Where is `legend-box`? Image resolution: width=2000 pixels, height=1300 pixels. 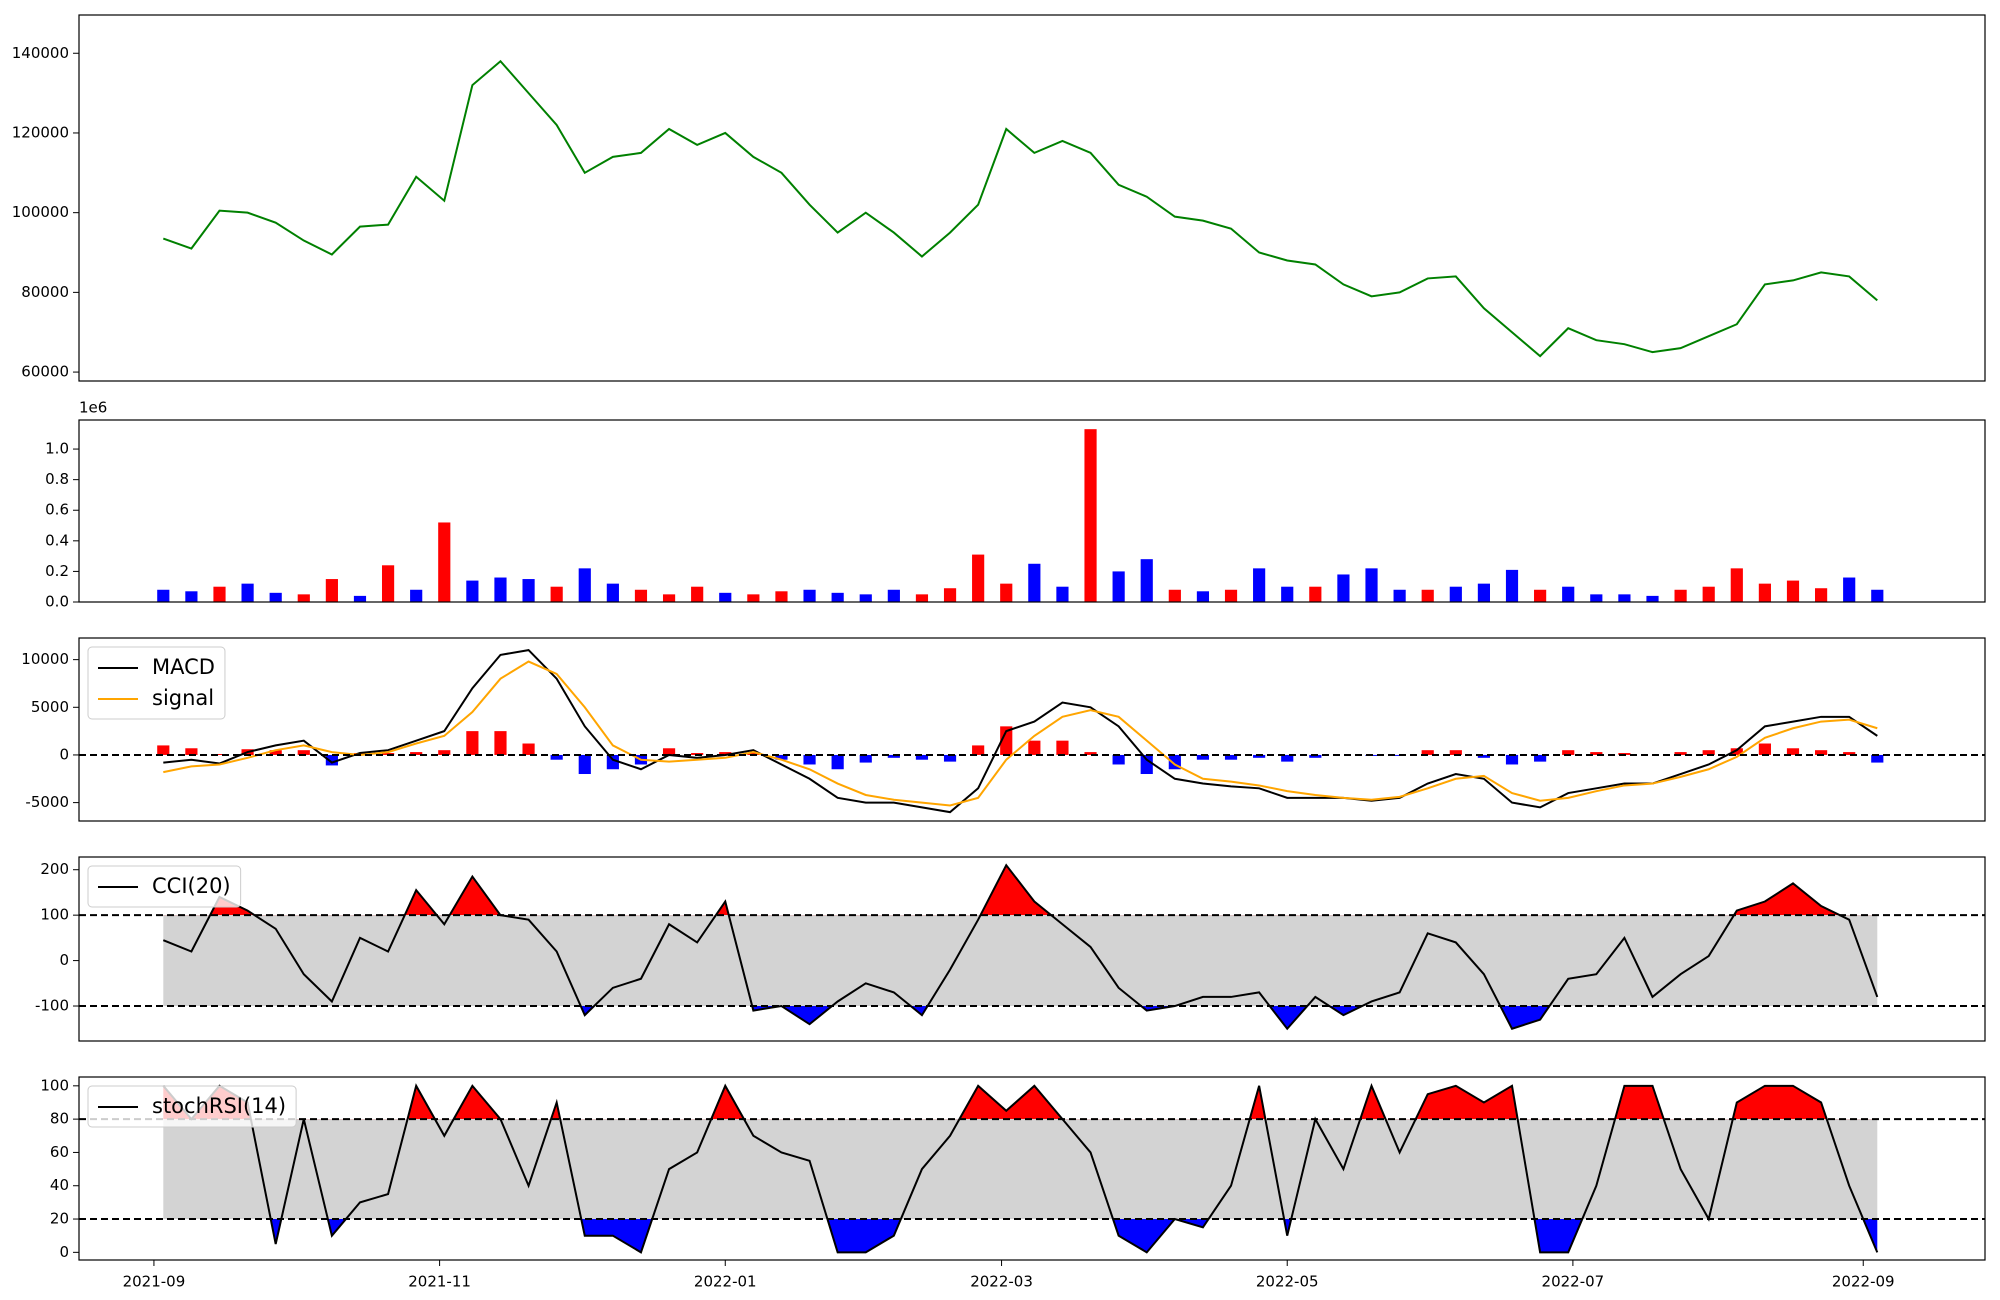
legend-box is located at coordinates (164, 886).